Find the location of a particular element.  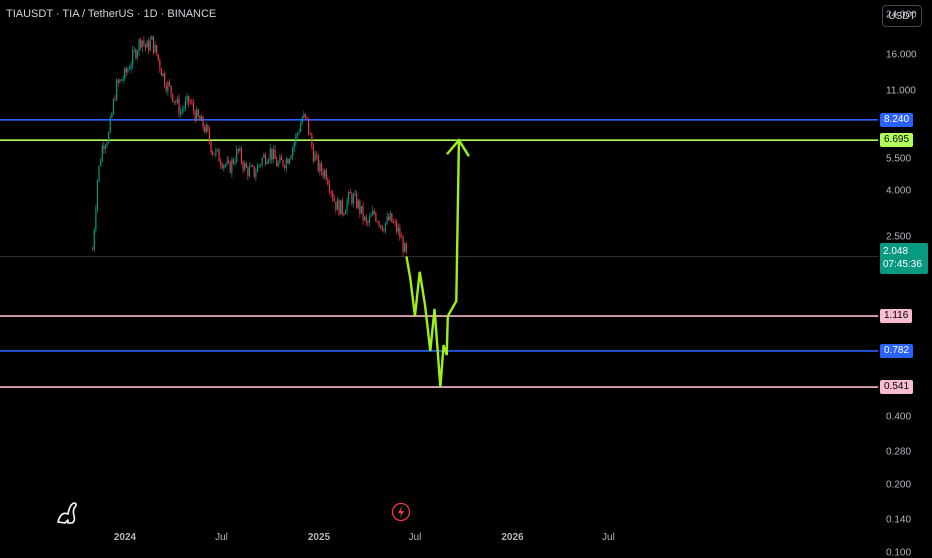

level-price-badge: 8.240 is located at coordinates (897, 119).